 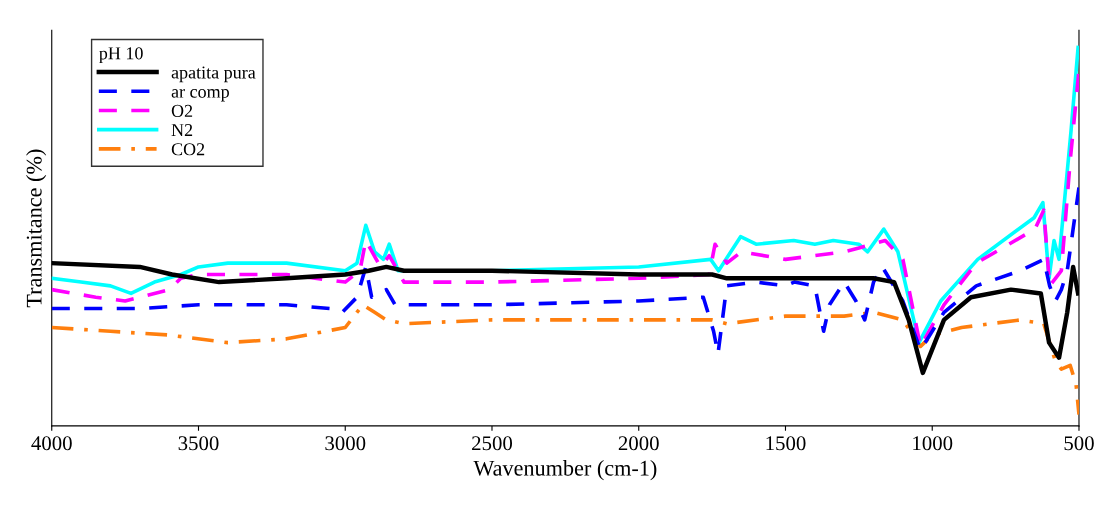 I want to click on x-tick-label: 2500, so click(x=492, y=443).